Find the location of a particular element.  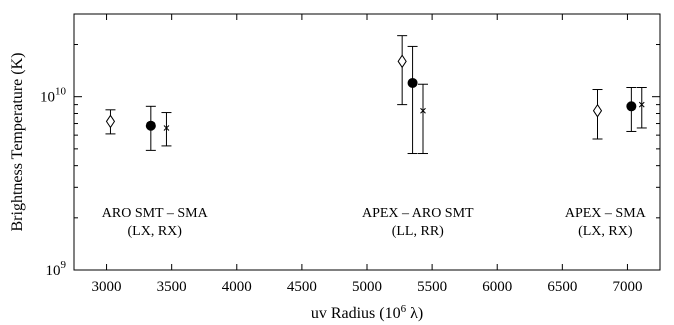

x-tick-label: 5000 is located at coordinates (367, 287).